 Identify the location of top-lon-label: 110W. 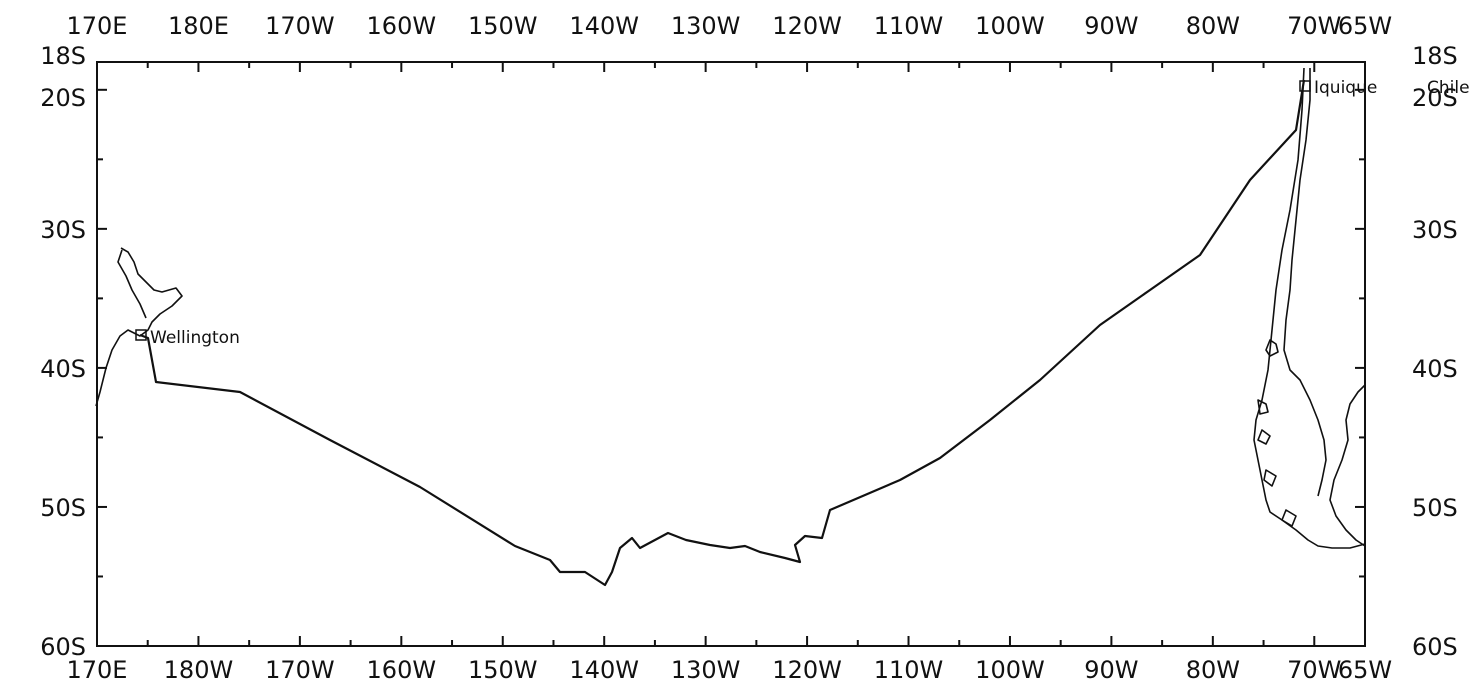
(909, 26).